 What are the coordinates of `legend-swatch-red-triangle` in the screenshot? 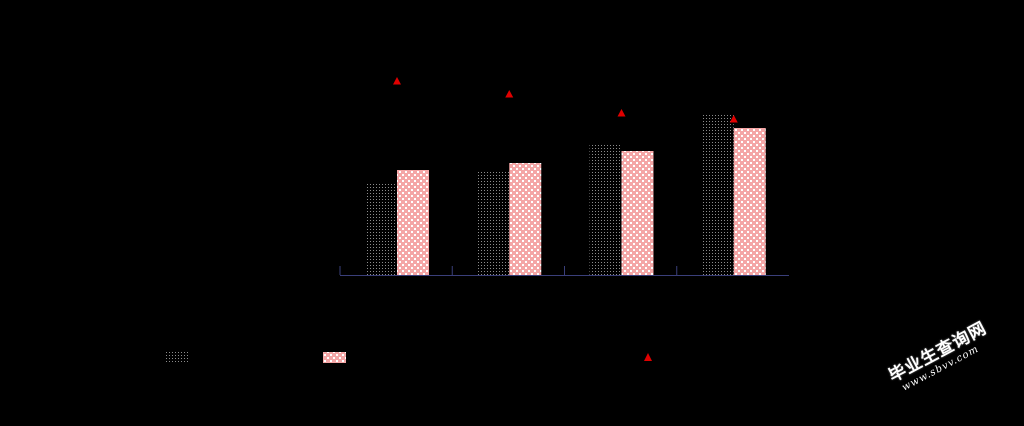 It's located at (648, 357).